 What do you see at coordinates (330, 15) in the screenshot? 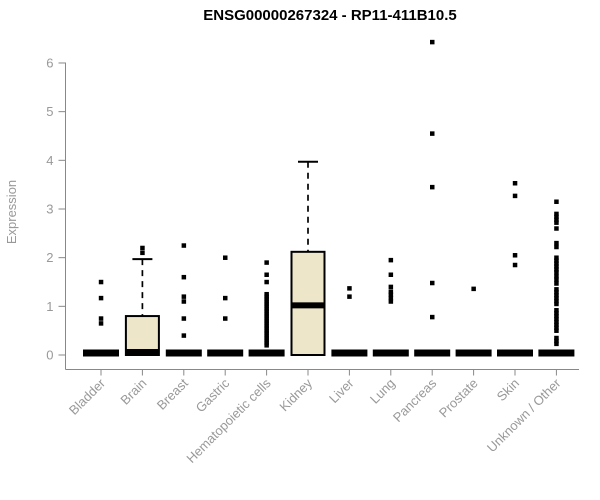
I see `chart-title: ENSG00000267324 - RP11-411B10.5` at bounding box center [330, 15].